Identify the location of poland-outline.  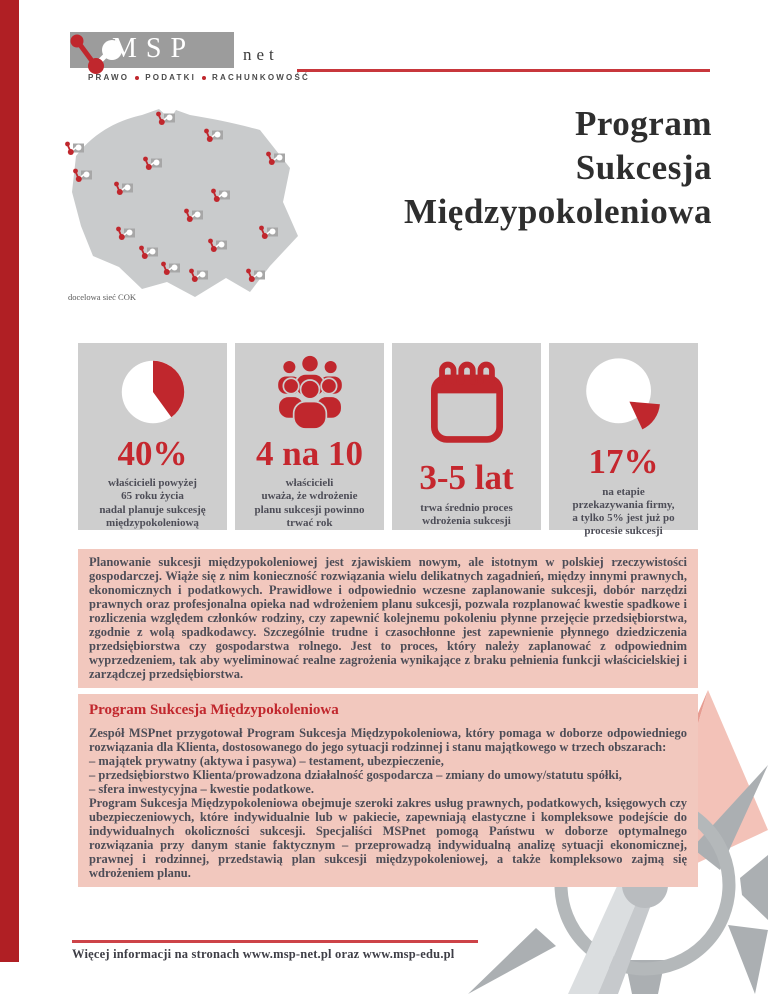
(185, 203).